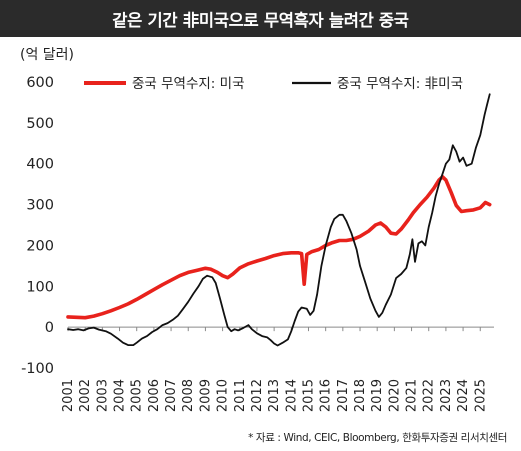  Describe the element at coordinates (188, 395) in the screenshot. I see `x-tick-label: 2008` at that location.